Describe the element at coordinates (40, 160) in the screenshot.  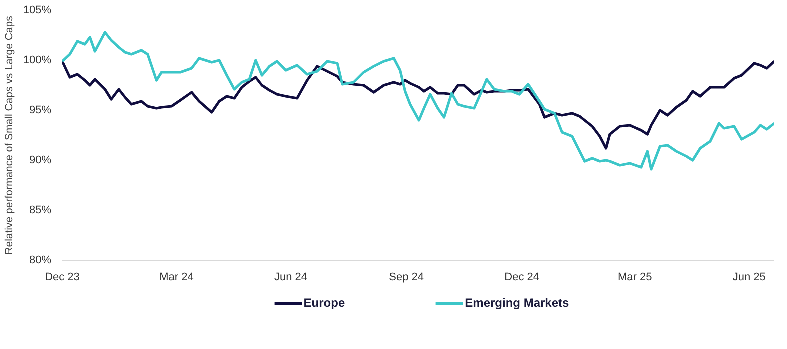
I see `y-tick-label: 90%` at that location.